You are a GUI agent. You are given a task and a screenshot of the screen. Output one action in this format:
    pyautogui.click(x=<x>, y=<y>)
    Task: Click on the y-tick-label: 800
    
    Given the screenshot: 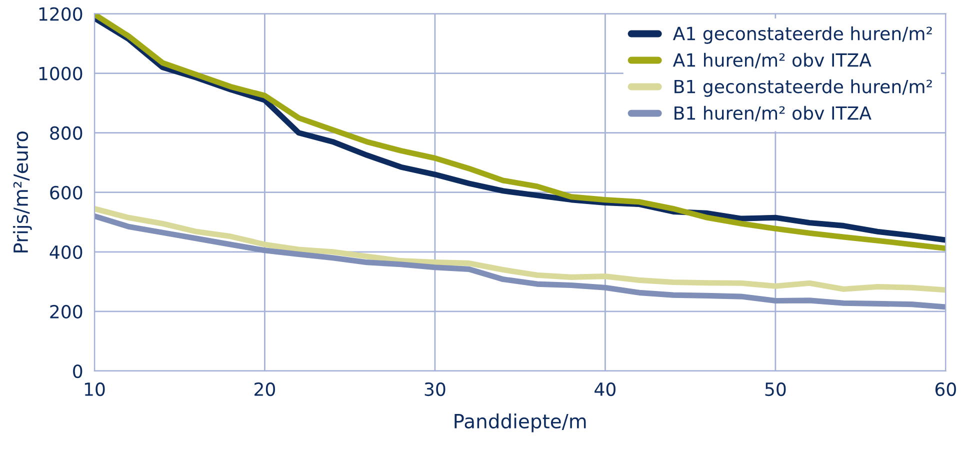 What is the action you would take?
    pyautogui.click(x=66, y=133)
    